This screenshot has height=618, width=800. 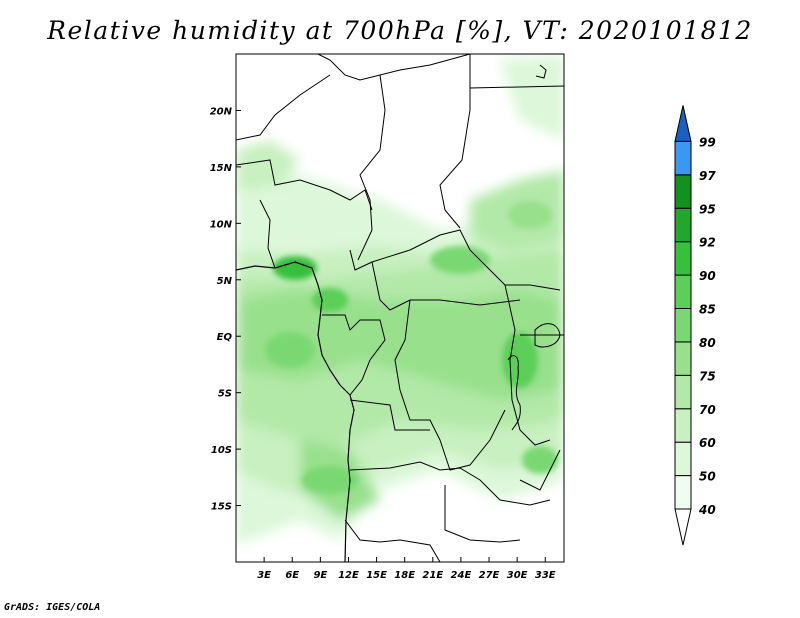 I want to click on colorbar-label: 92, so click(x=707, y=243).